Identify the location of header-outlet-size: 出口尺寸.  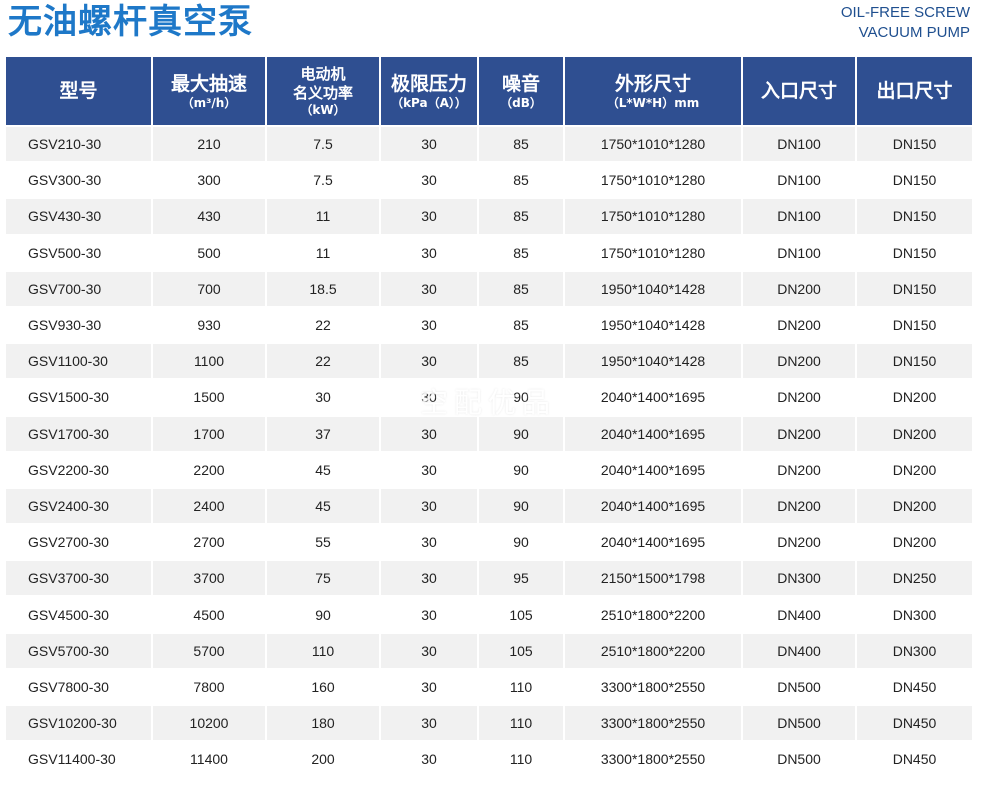
(913, 91).